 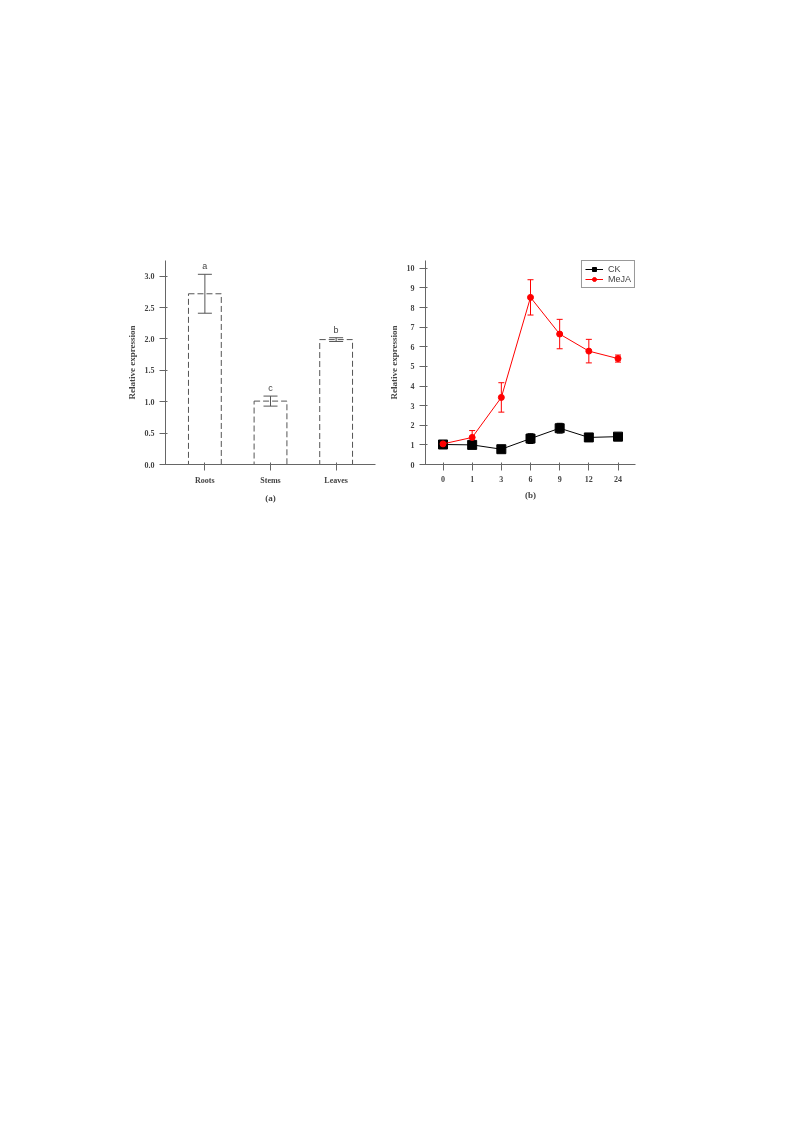 I want to click on y-tick-label: 7, so click(x=412, y=328).